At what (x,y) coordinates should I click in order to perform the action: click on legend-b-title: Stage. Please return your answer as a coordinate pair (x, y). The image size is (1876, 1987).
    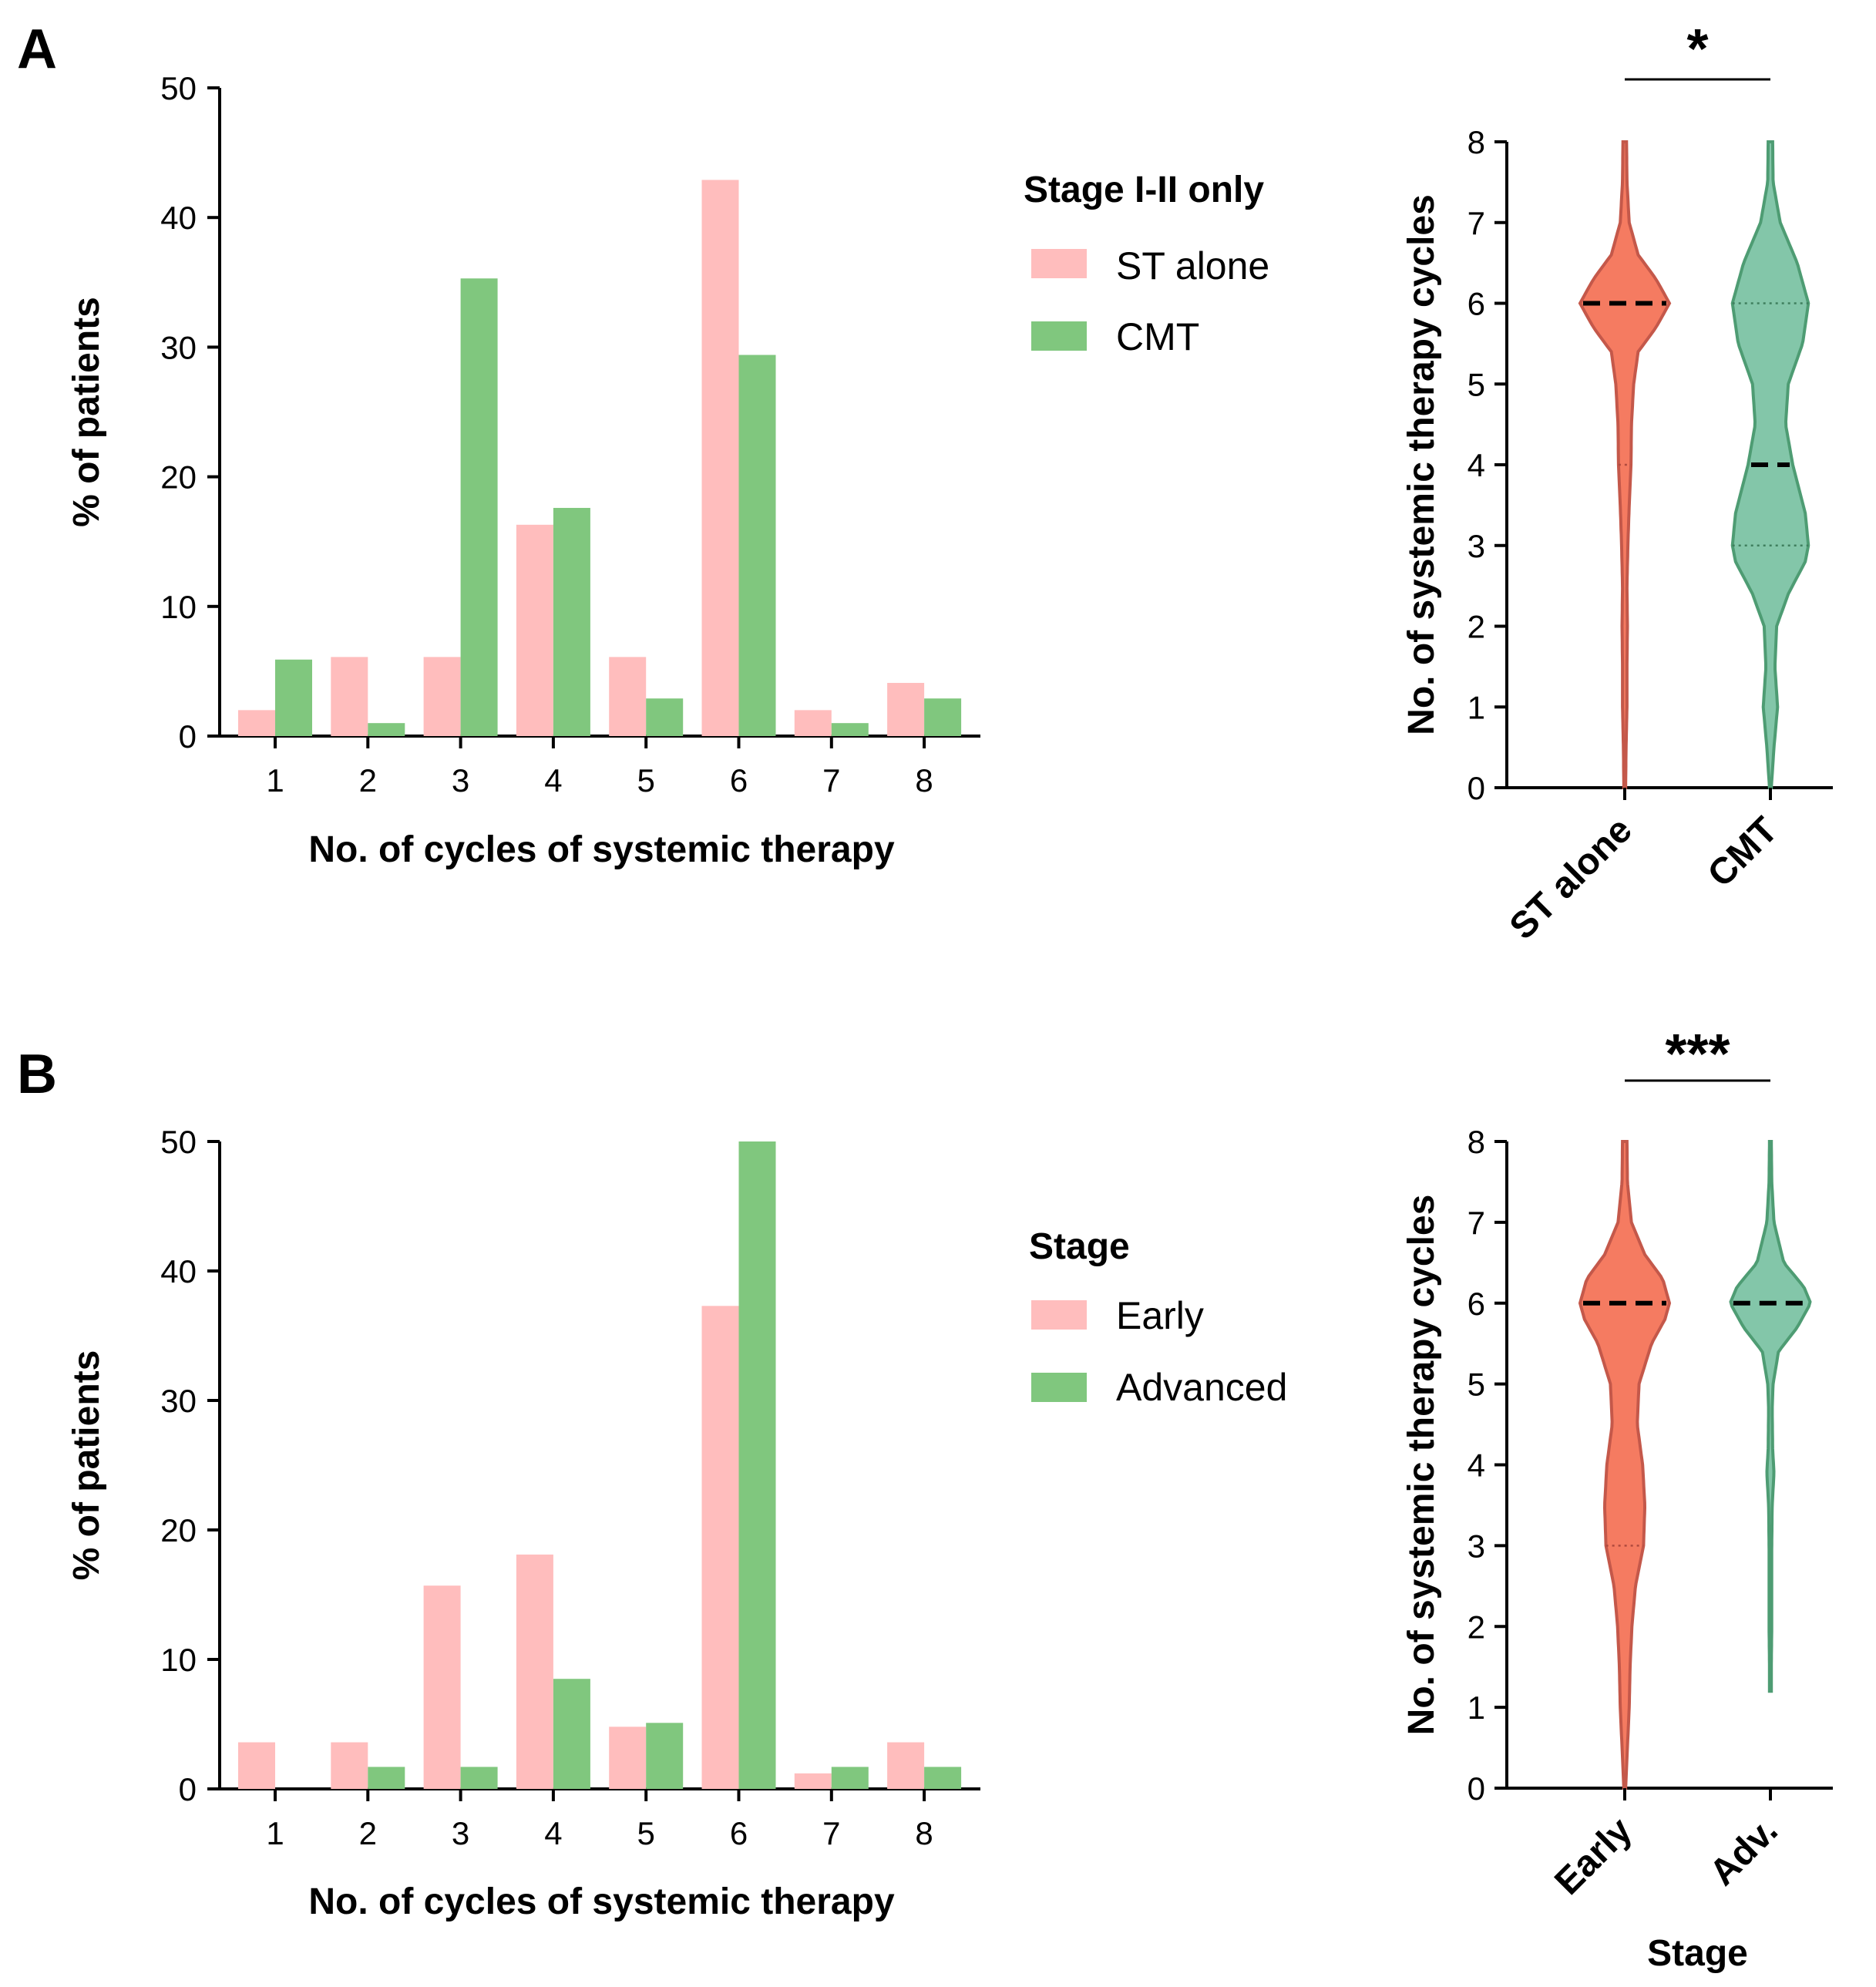
    Looking at the image, I should click on (1079, 1246).